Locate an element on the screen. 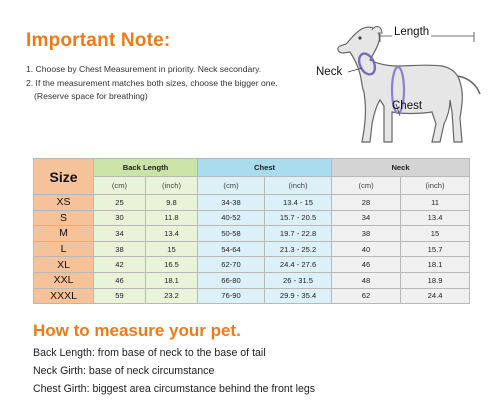 This screenshot has width=500, height=403. table-row: M 34 13.4 50-58 19.7 - 22.8 38 15 is located at coordinates (252, 233).